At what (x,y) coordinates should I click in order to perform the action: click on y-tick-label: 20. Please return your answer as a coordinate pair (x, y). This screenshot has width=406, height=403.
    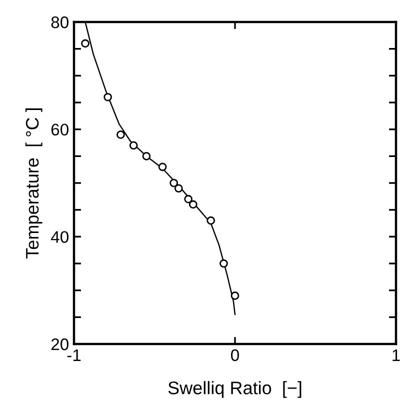
    Looking at the image, I should click on (59, 344).